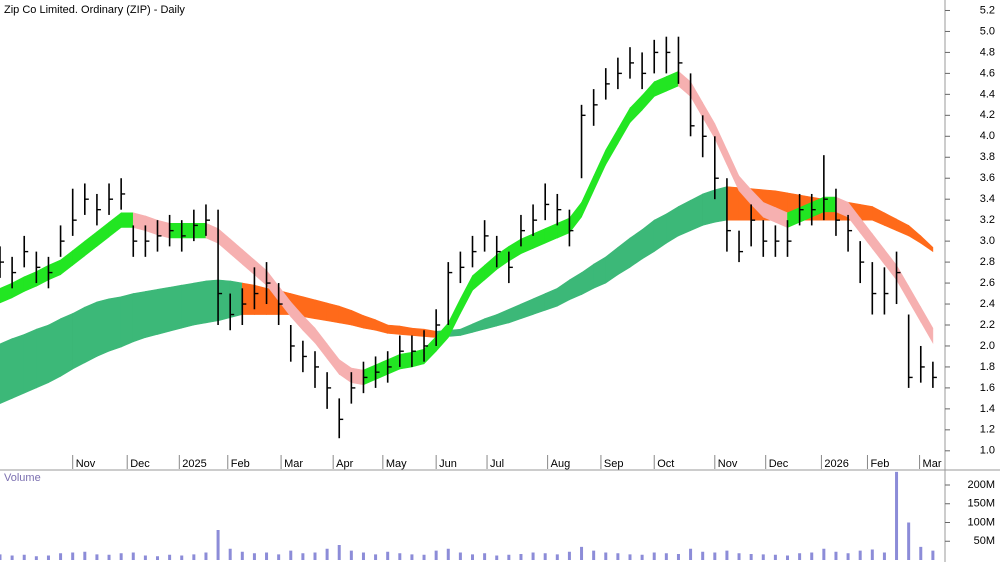  I want to click on x-tick-label: Mar, so click(932, 464).